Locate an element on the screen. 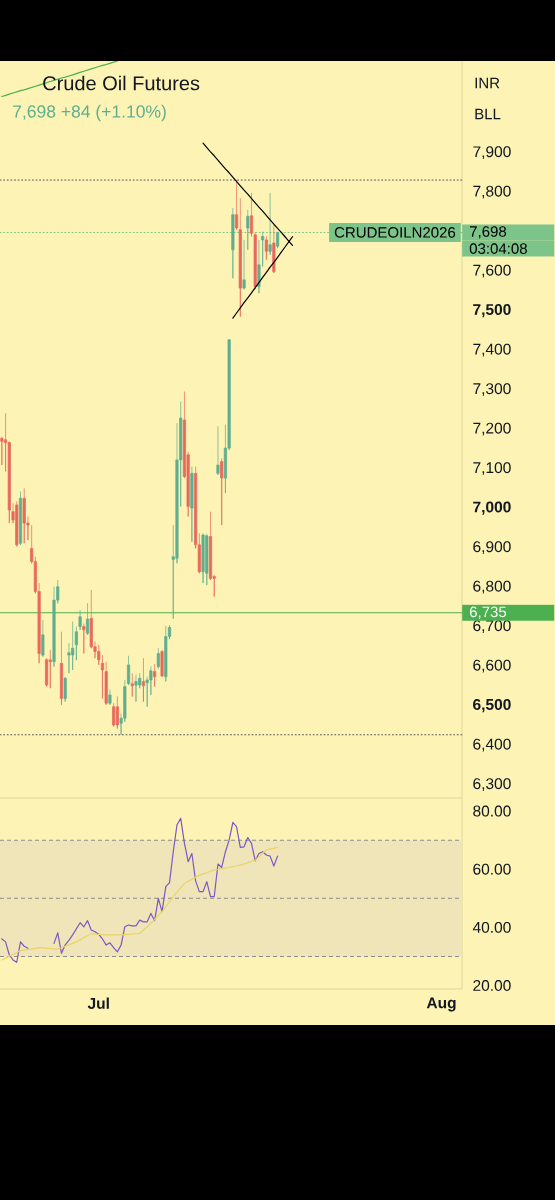 The image size is (555, 1200). y-tick-label: 7,300 is located at coordinates (492, 389).